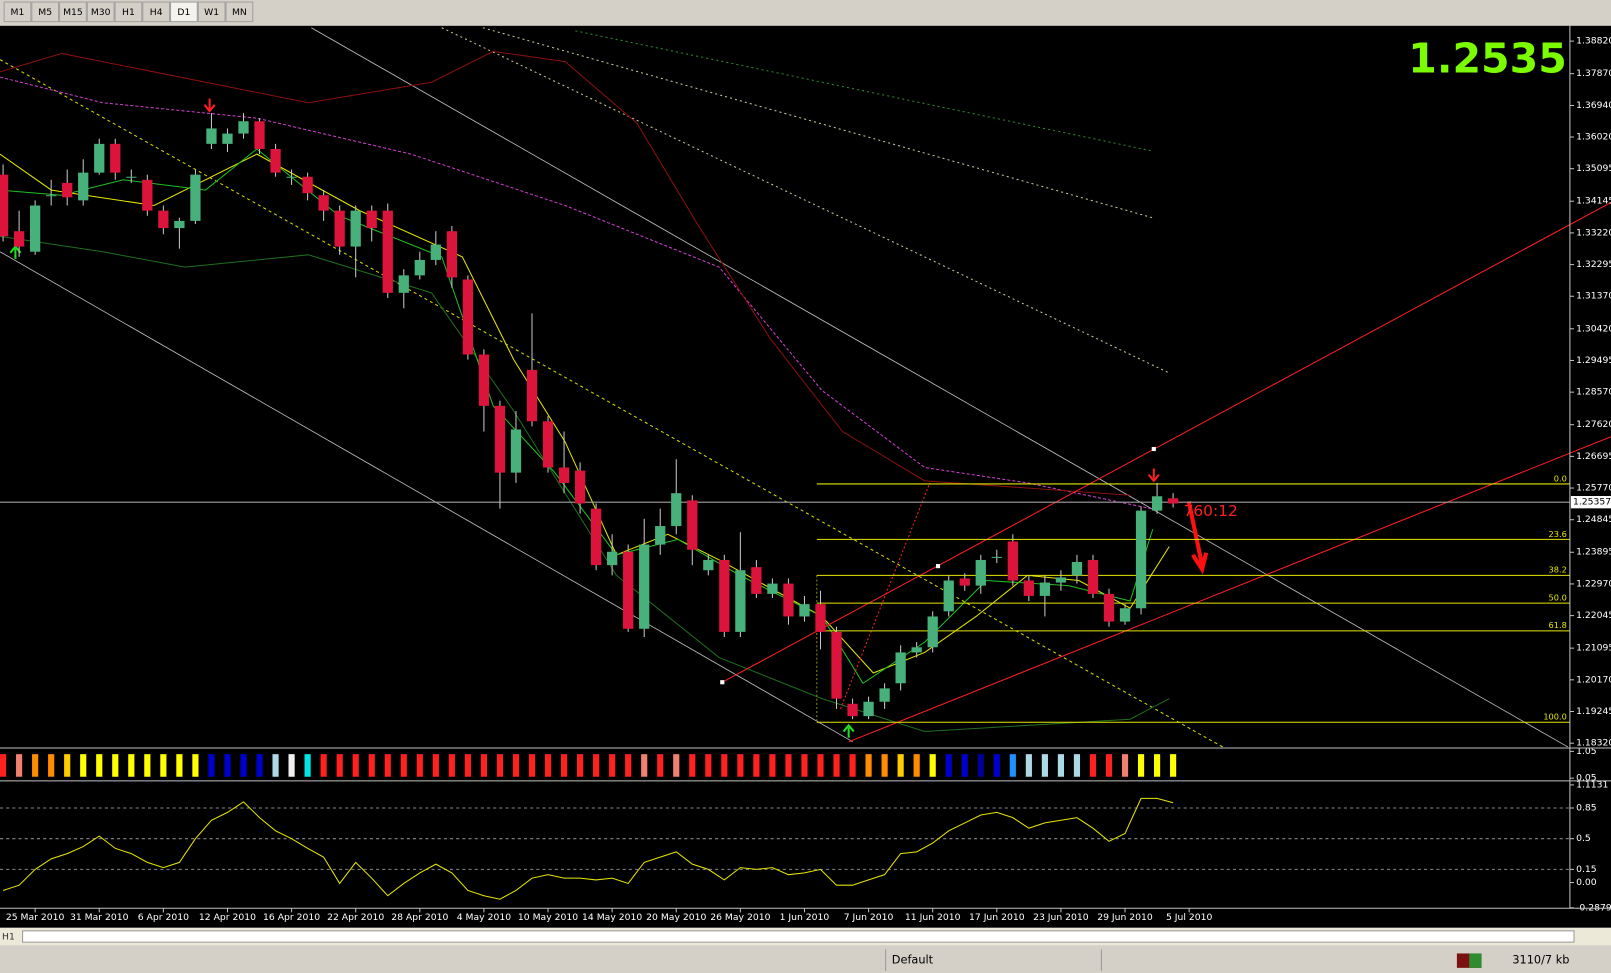  Describe the element at coordinates (1590, 502) in the screenshot. I see `bid-label-bg` at that location.